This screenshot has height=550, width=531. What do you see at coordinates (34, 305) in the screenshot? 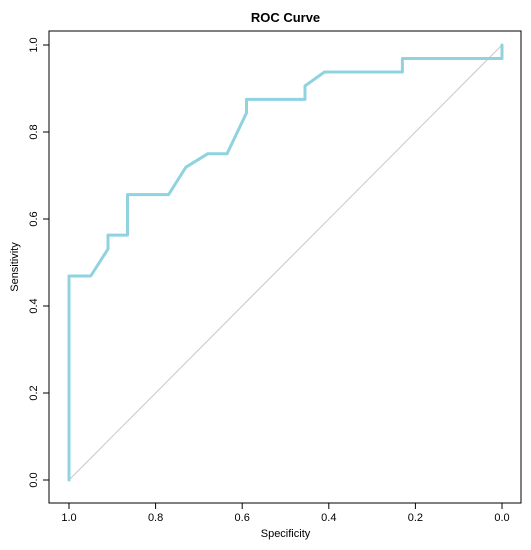
I see `y-tick-label: 0.4` at bounding box center [34, 305].